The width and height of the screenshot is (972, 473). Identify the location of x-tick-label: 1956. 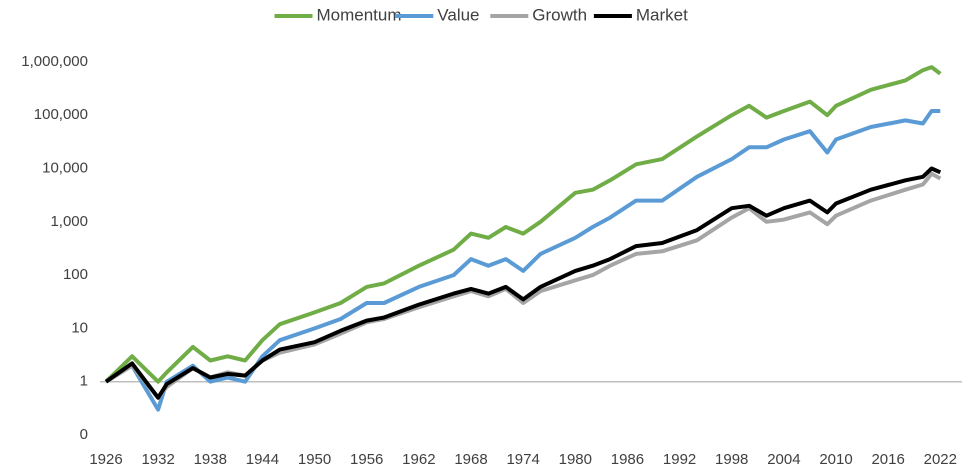
(366, 459).